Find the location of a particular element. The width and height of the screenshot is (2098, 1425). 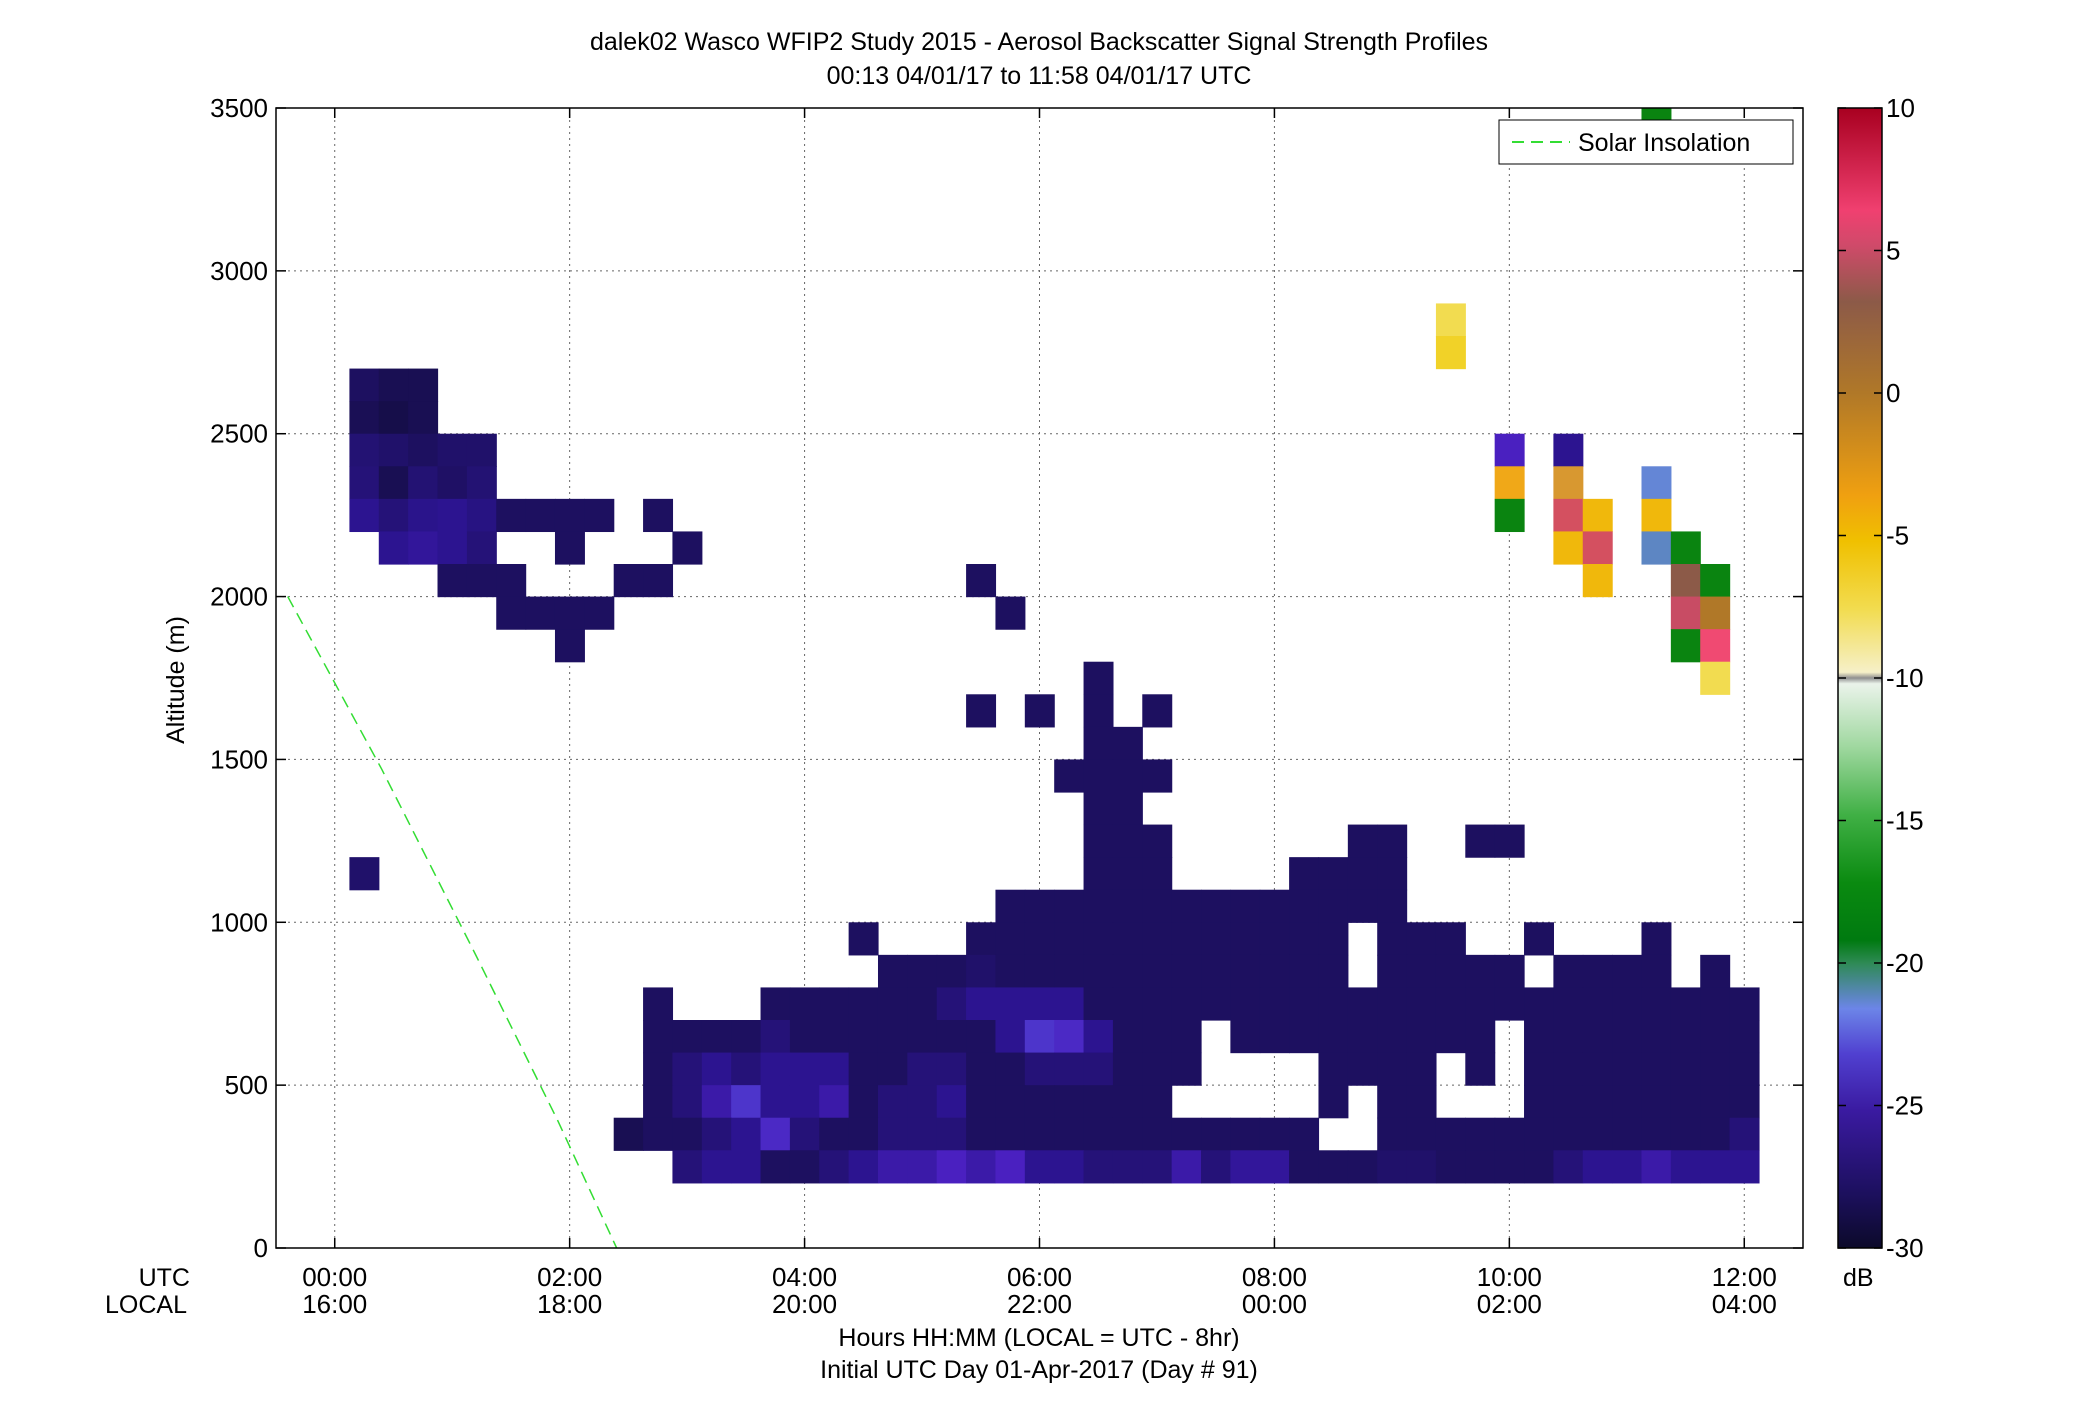

colorbar-tick-label: 10 is located at coordinates (1900, 108).